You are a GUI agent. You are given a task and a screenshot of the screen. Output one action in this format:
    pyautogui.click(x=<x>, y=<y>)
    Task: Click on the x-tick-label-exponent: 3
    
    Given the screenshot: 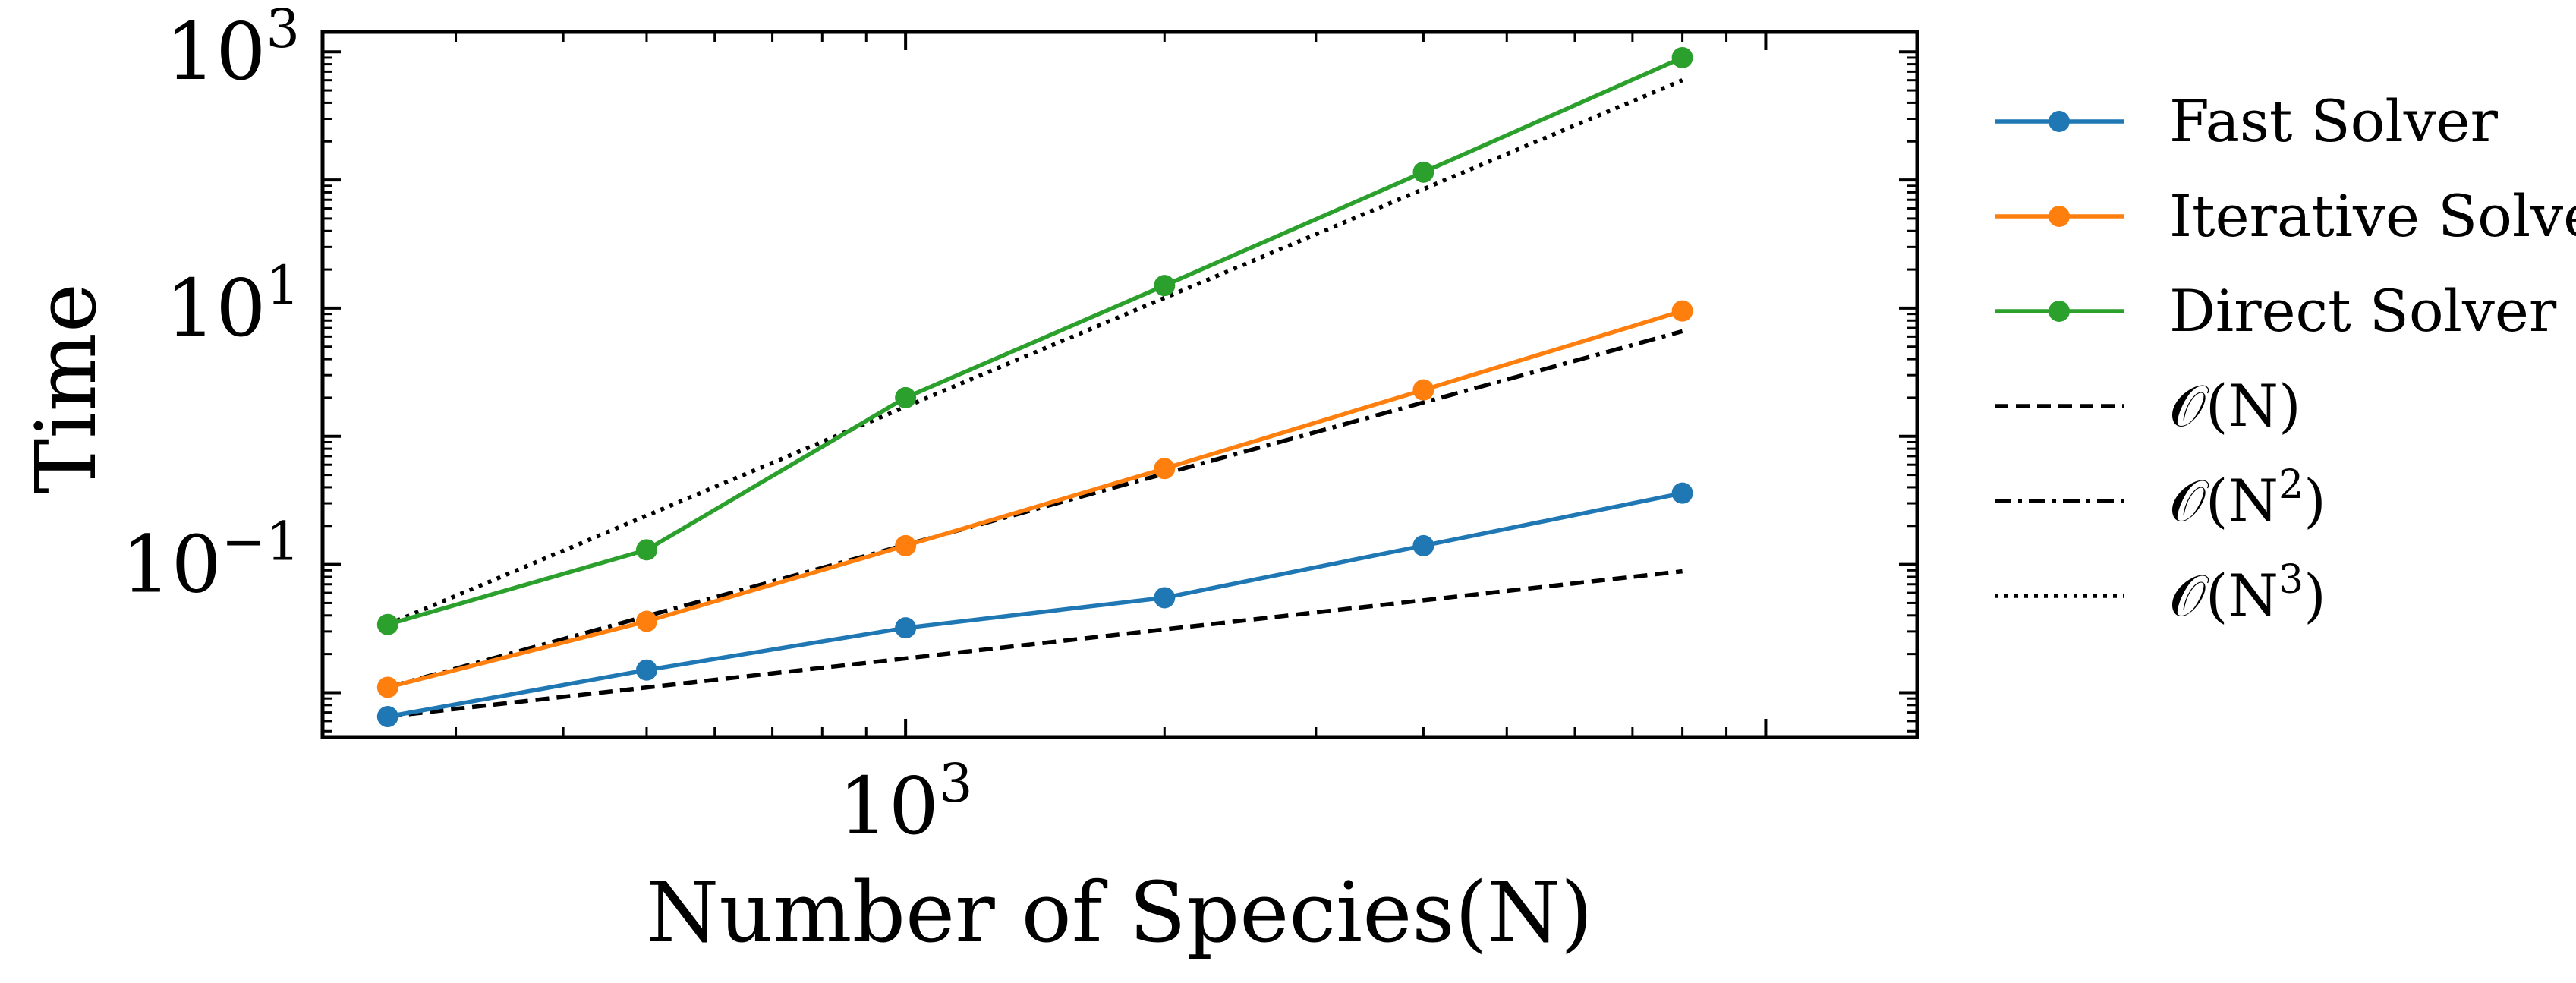 What is the action you would take?
    pyautogui.click(x=956, y=783)
    